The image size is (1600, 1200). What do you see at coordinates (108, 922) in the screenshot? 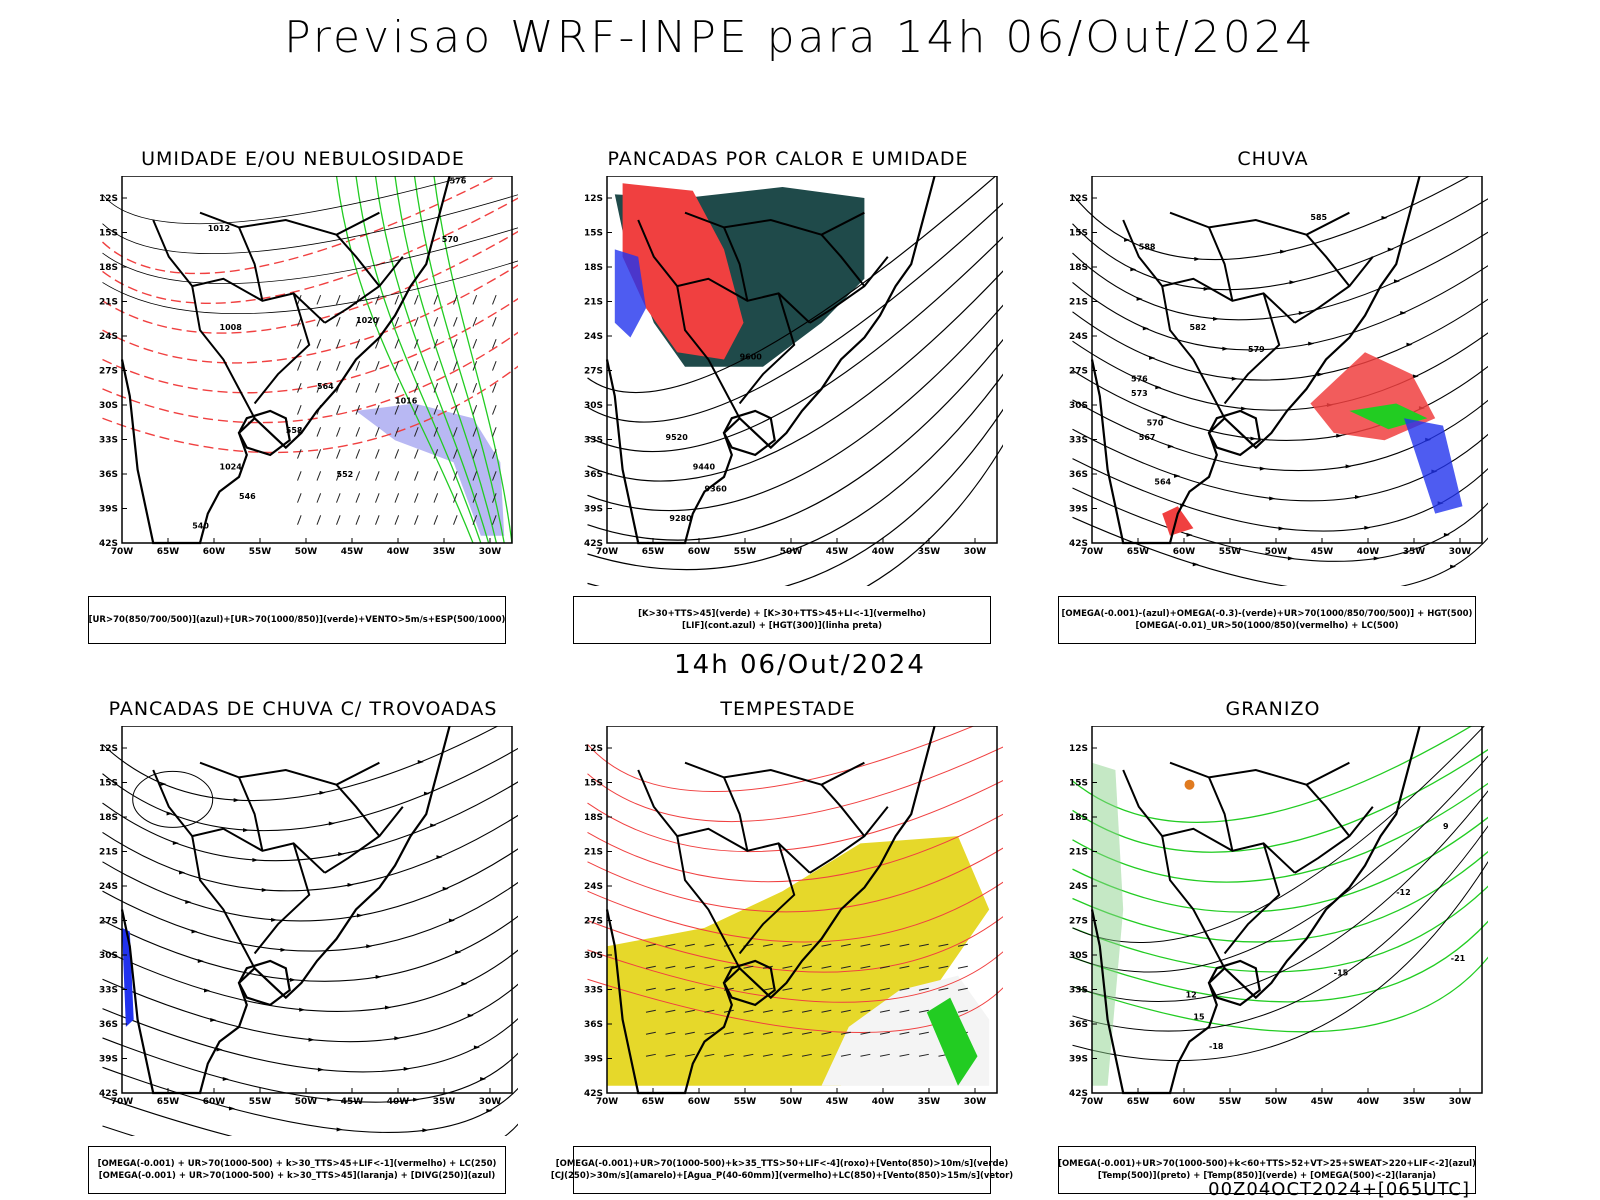
I see `lat-label: 27S` at bounding box center [108, 922].